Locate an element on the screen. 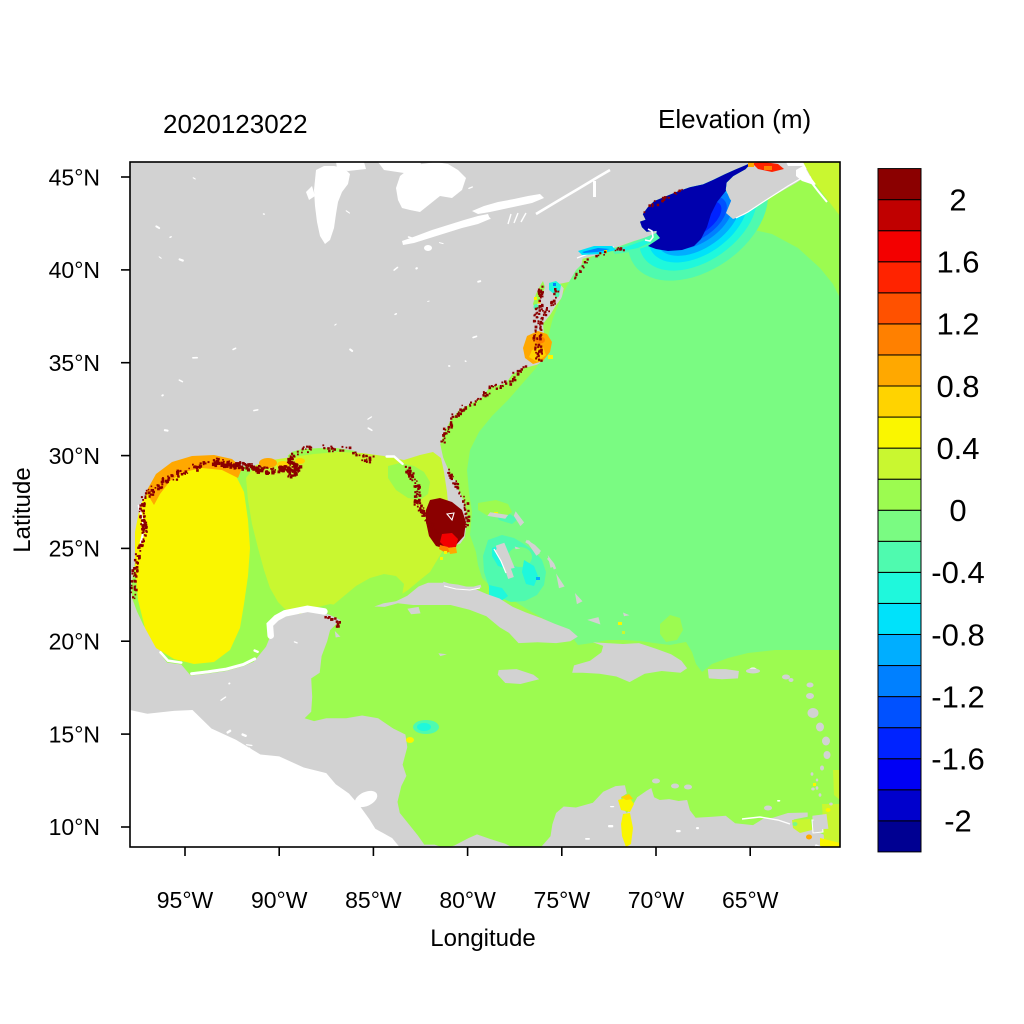  svg-text: -0.8 is located at coordinates (957, 634).